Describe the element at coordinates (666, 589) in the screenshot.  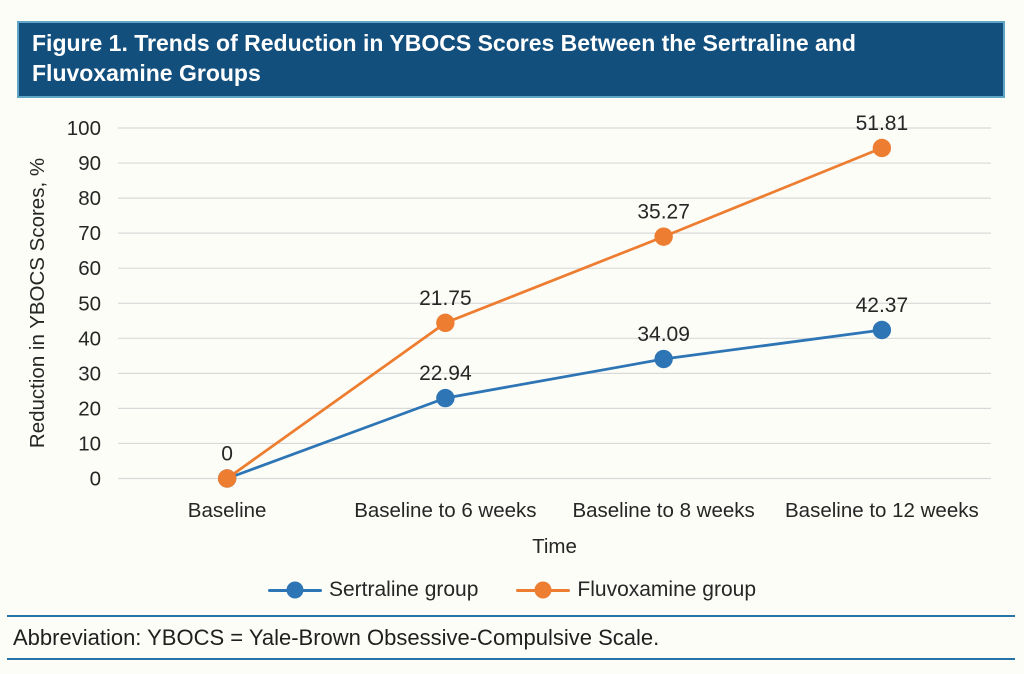
I see `legend-label: Fluvoxamine group` at that location.